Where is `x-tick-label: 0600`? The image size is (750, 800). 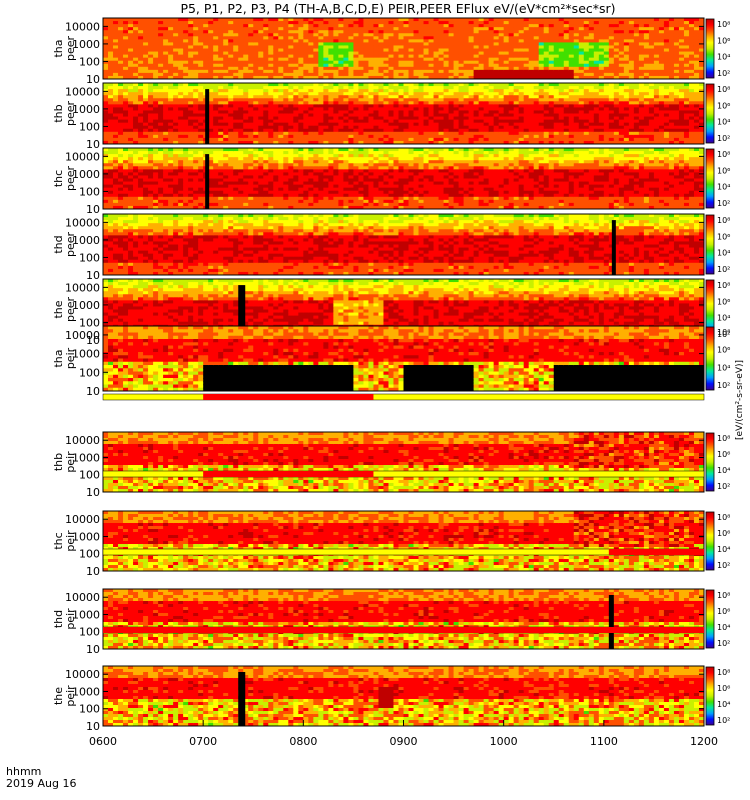
x-tick-label: 0600 is located at coordinates (103, 741).